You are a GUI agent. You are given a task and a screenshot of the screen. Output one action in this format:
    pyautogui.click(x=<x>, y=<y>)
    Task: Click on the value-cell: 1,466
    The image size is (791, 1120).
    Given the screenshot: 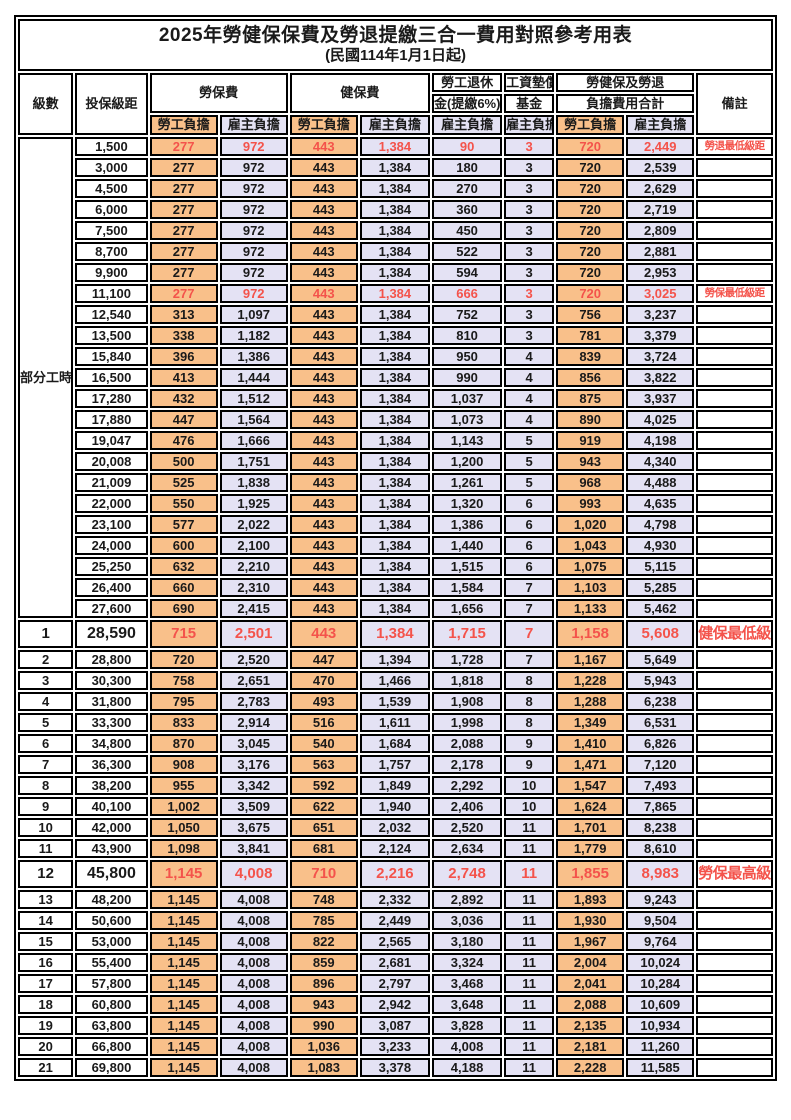 What is the action you would take?
    pyautogui.click(x=394, y=680)
    